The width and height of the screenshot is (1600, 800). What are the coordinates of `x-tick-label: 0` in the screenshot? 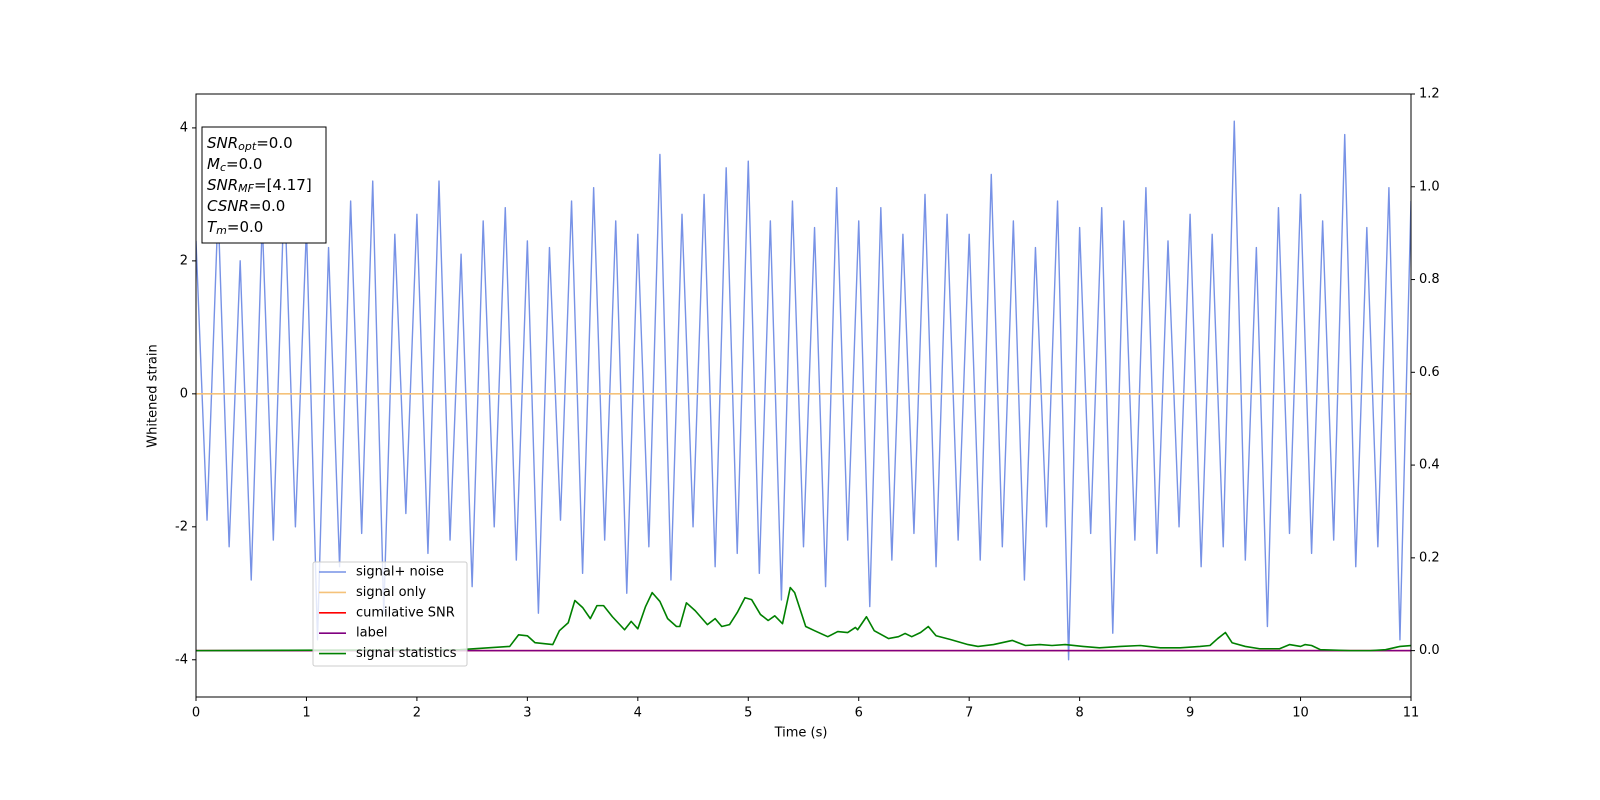 It's located at (196, 713).